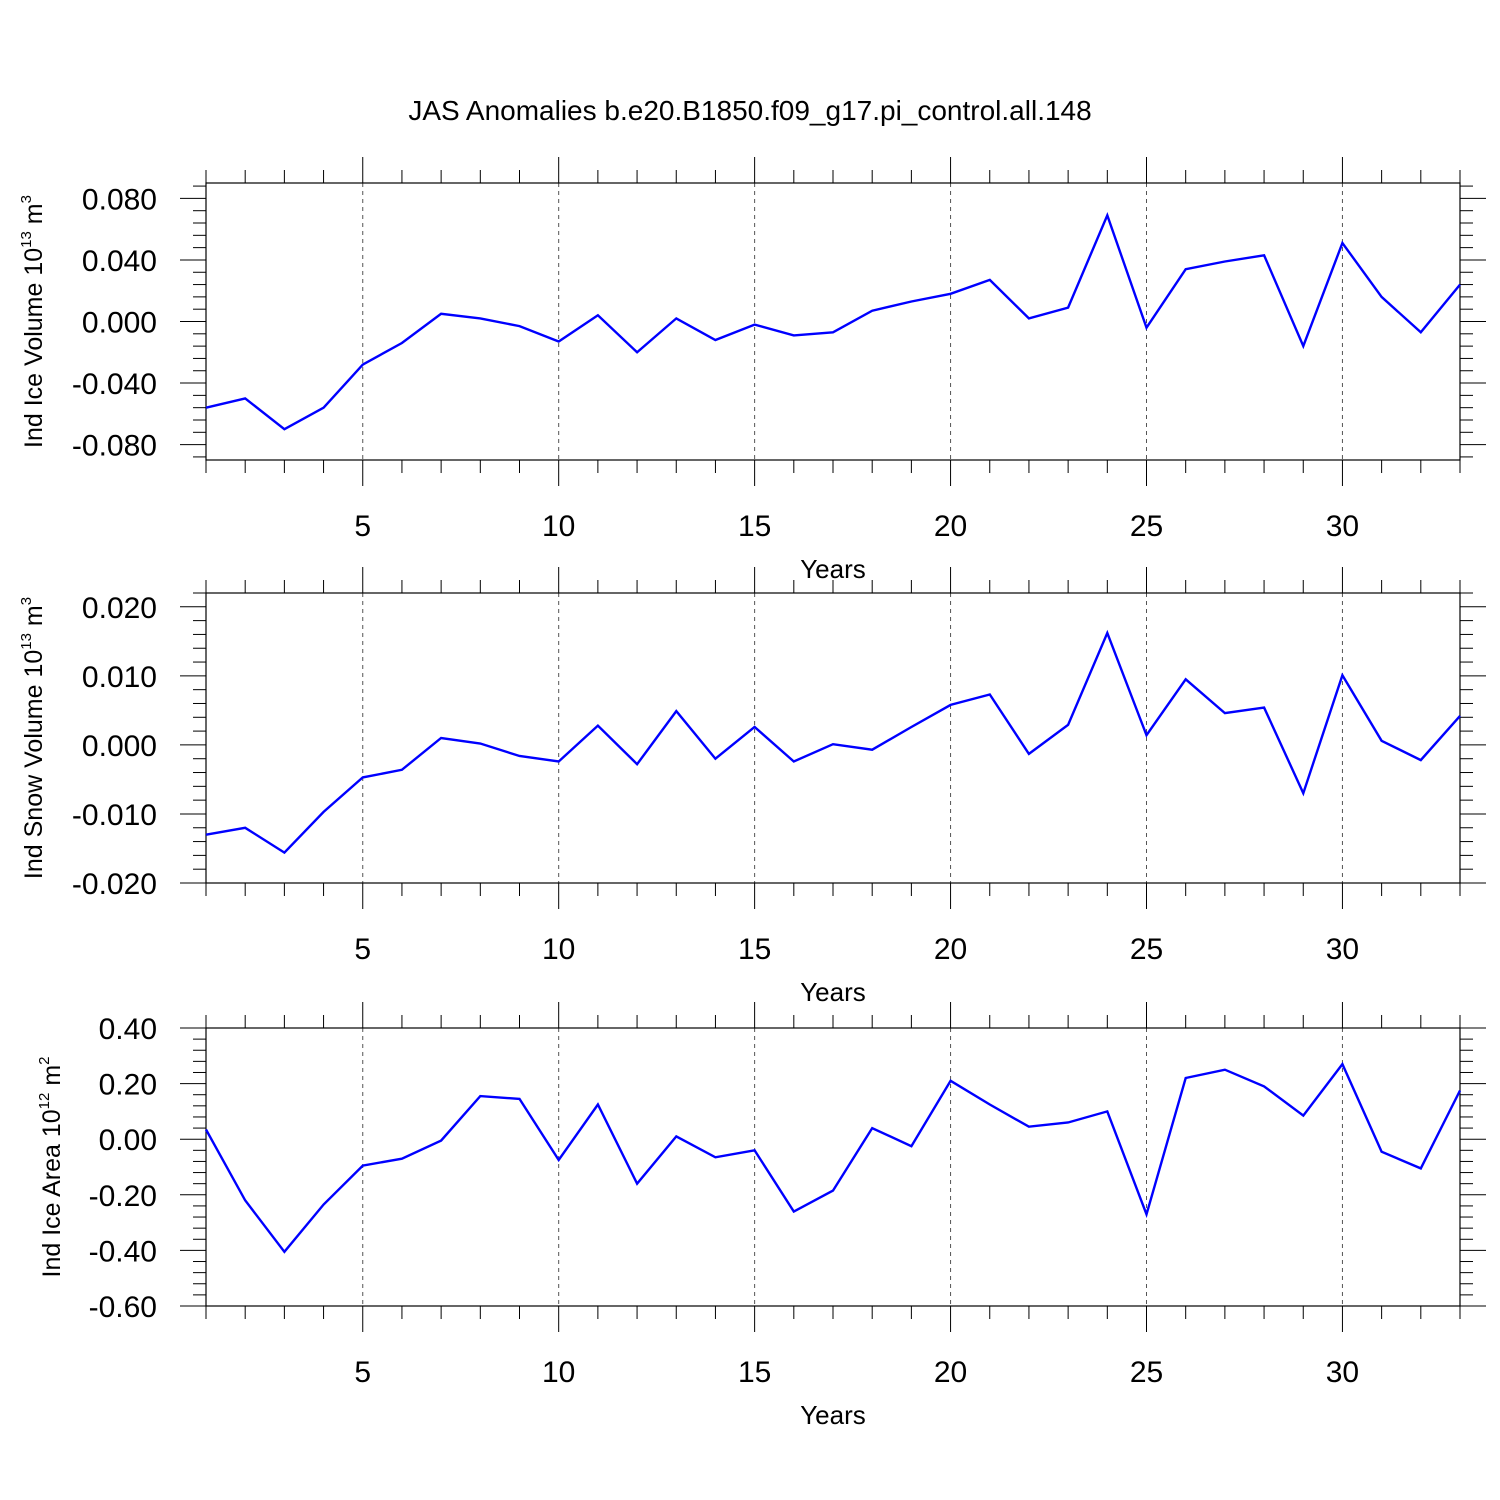 The height and width of the screenshot is (1500, 1500). Describe the element at coordinates (128, 1140) in the screenshot. I see `y-tick-label: 0.00` at that location.